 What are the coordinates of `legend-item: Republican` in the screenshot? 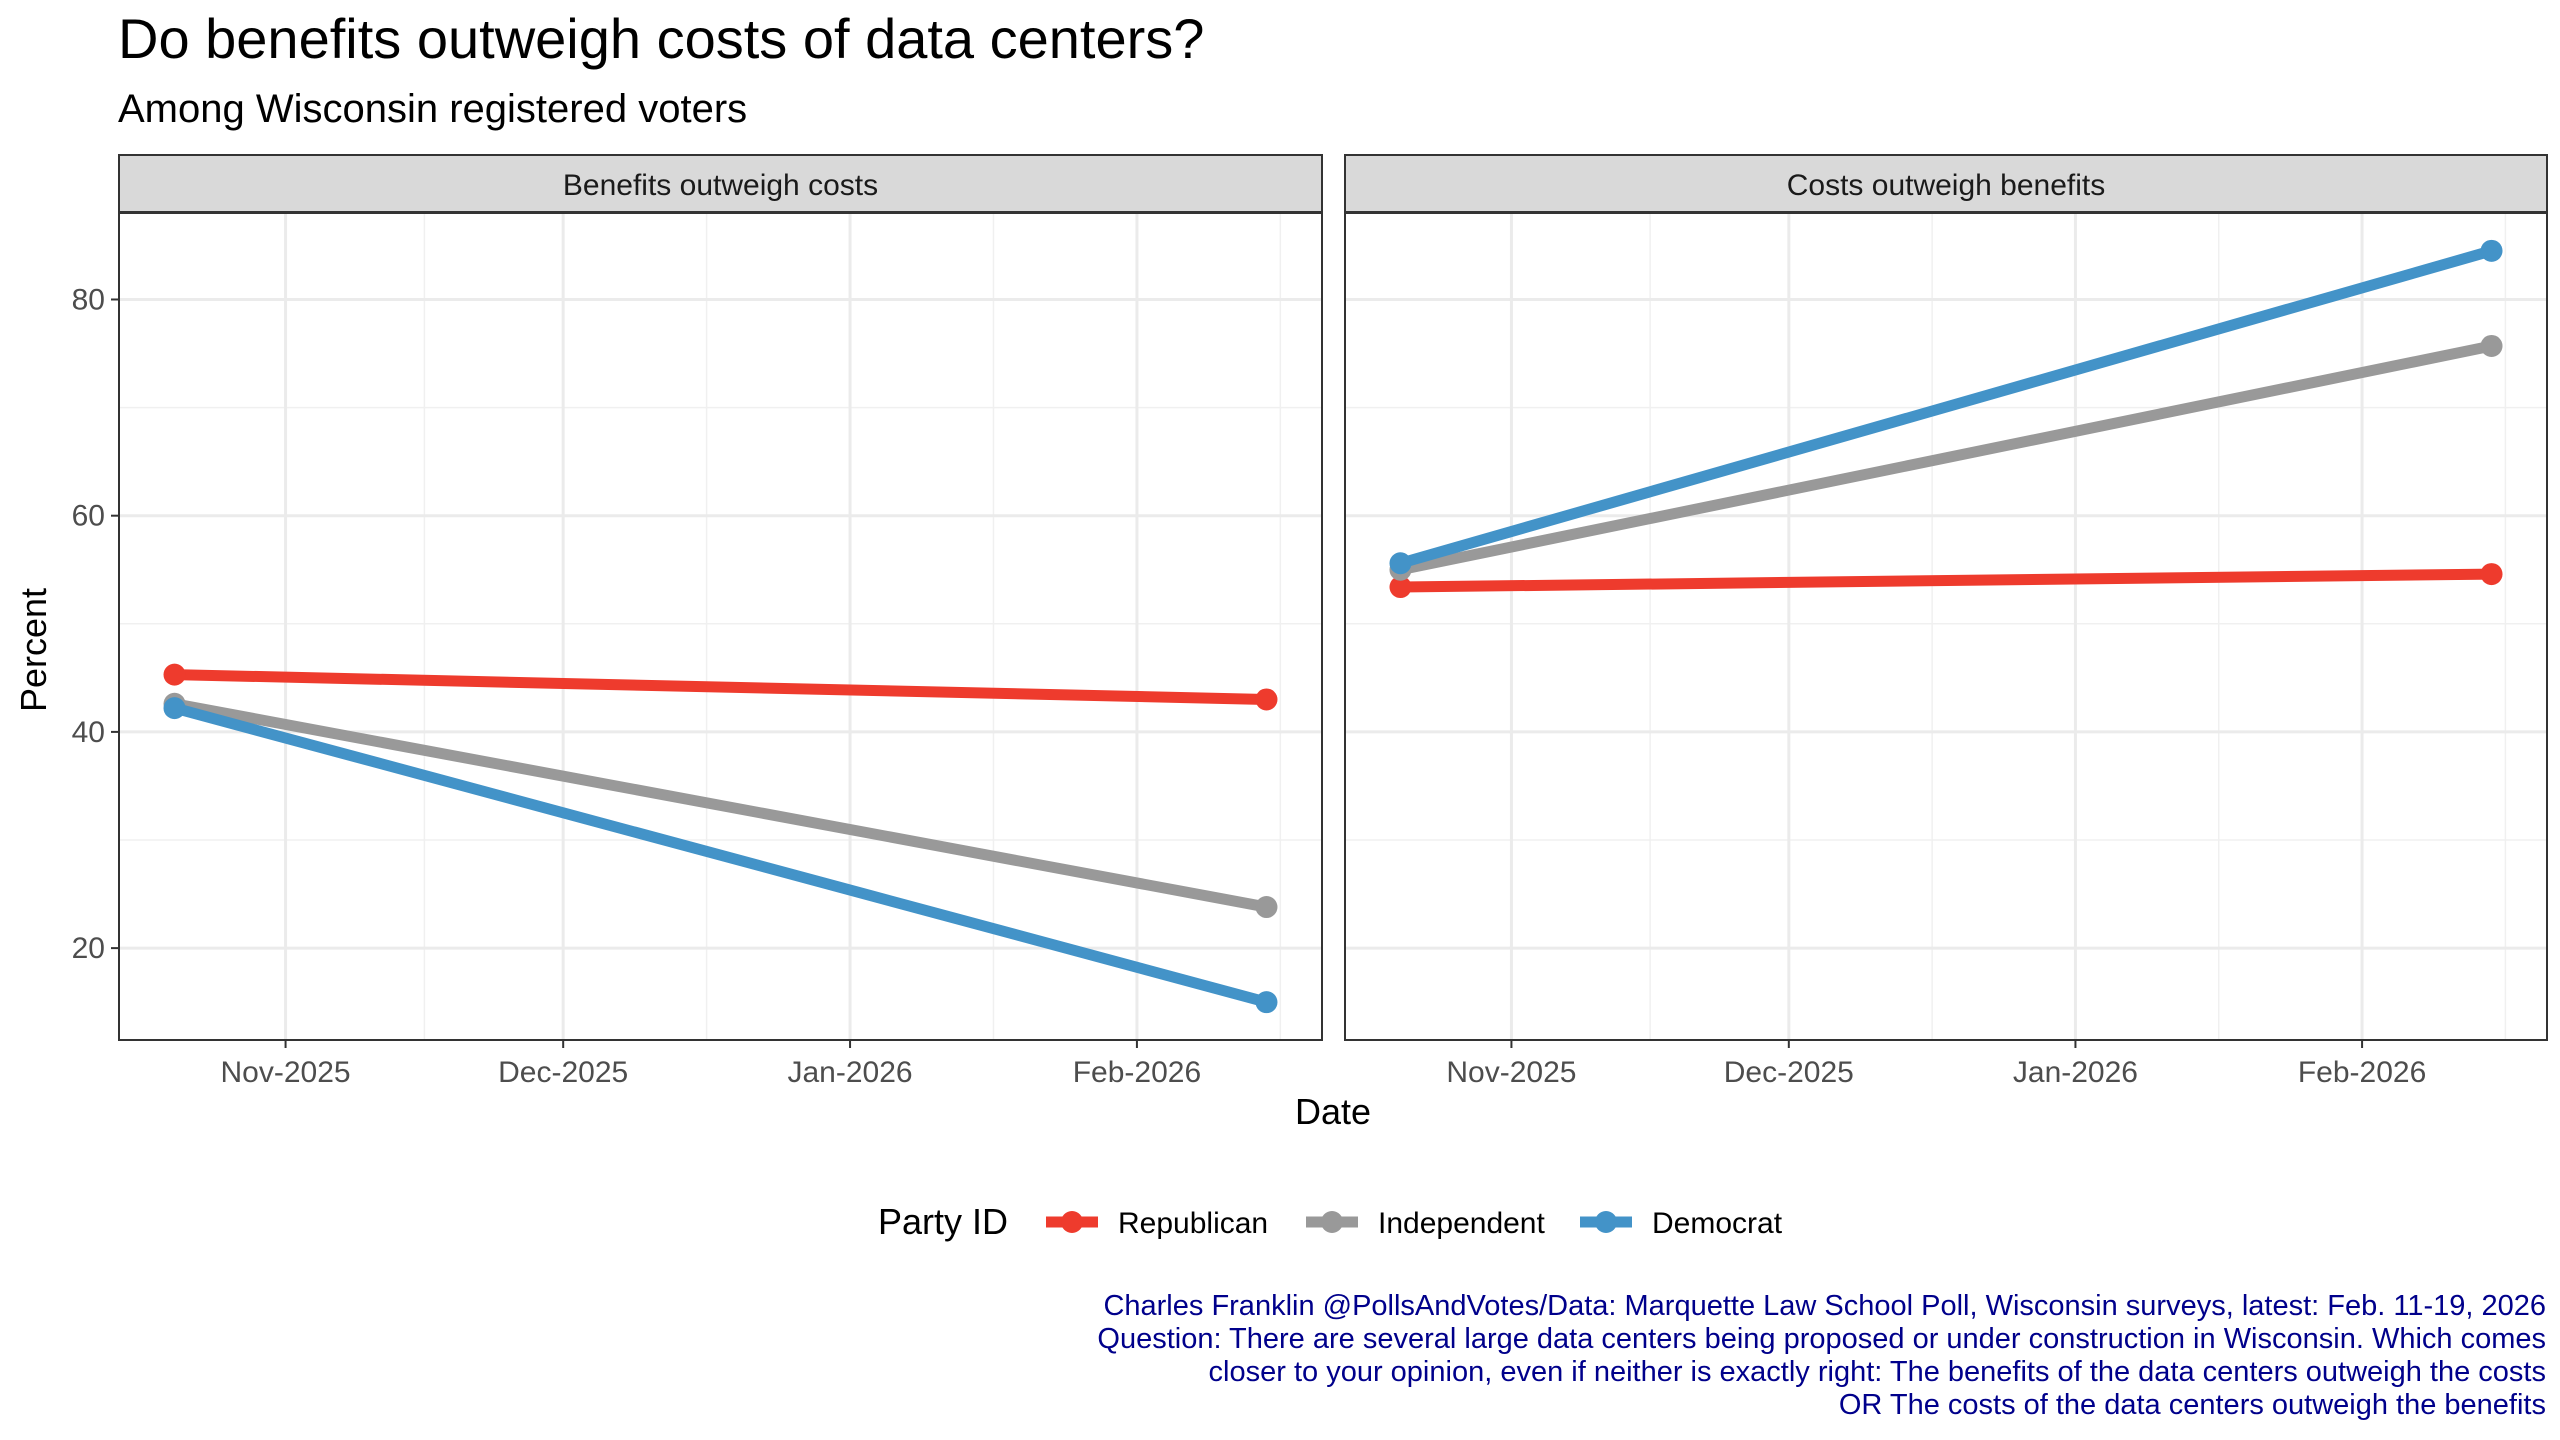 It's located at (1157, 1223).